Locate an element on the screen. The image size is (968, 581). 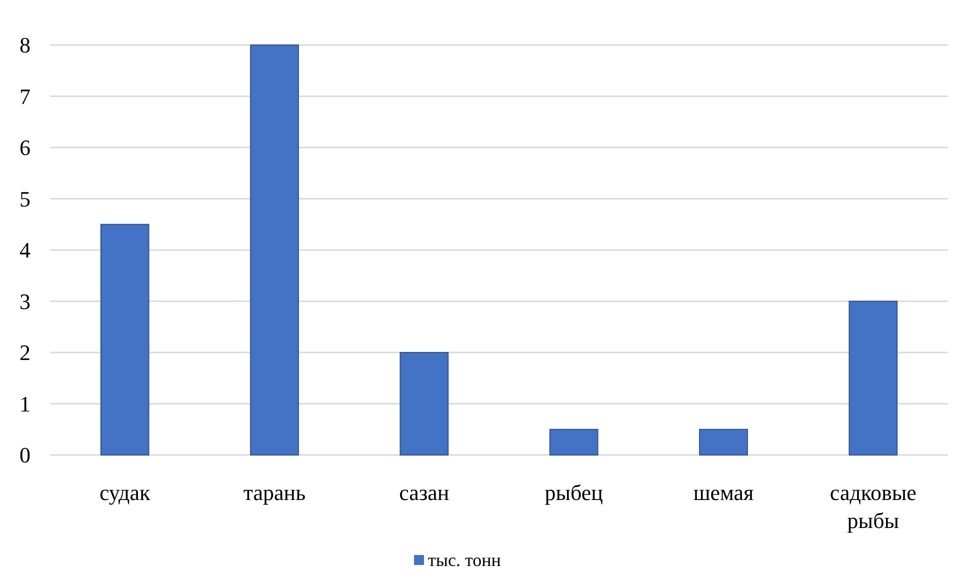
legend-label: тыс. тонн is located at coordinates (465, 560).